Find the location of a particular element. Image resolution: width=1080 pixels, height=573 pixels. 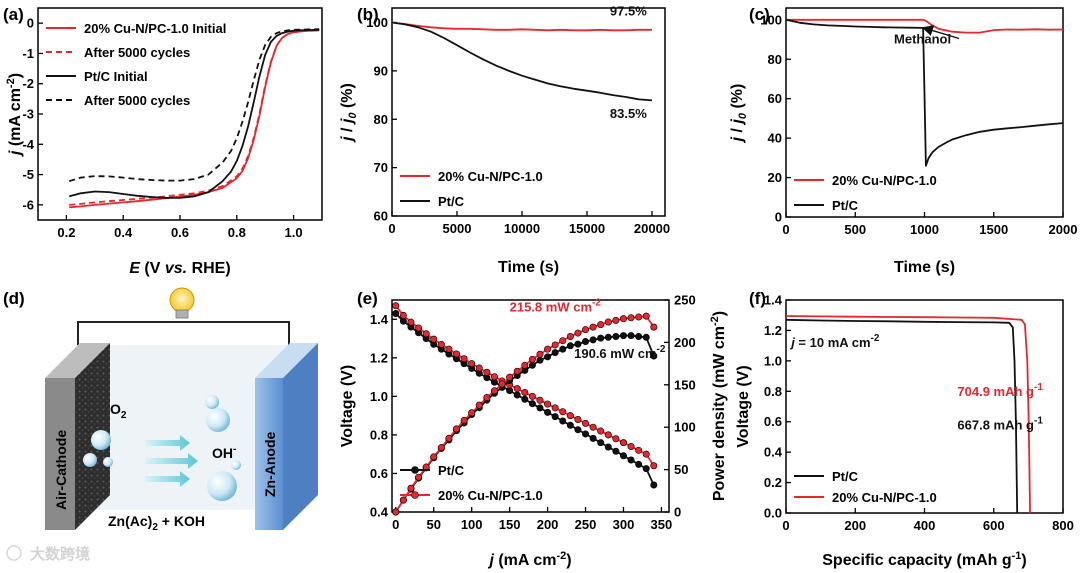

y2-tick-label: 100 is located at coordinates (685, 427).